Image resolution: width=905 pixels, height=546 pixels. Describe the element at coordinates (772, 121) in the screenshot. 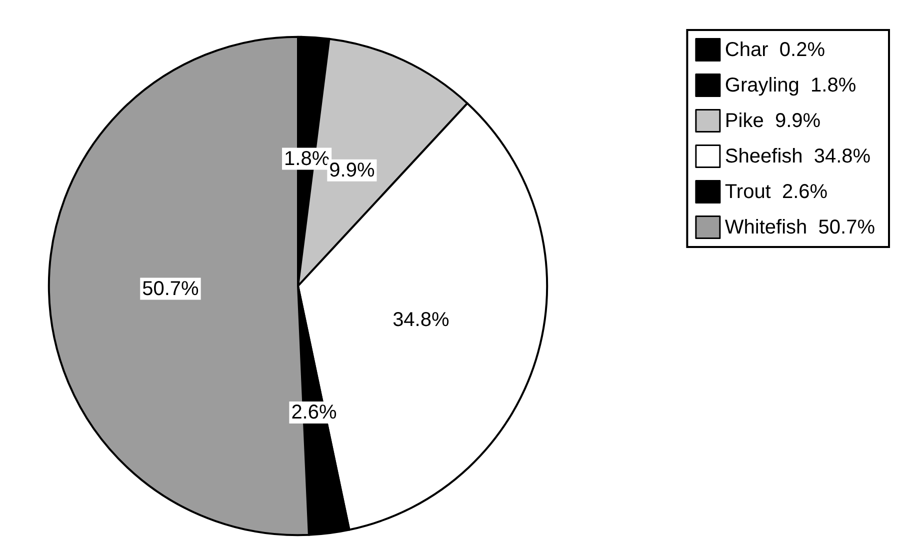

I see `legend-label: Pike 9.9%` at that location.